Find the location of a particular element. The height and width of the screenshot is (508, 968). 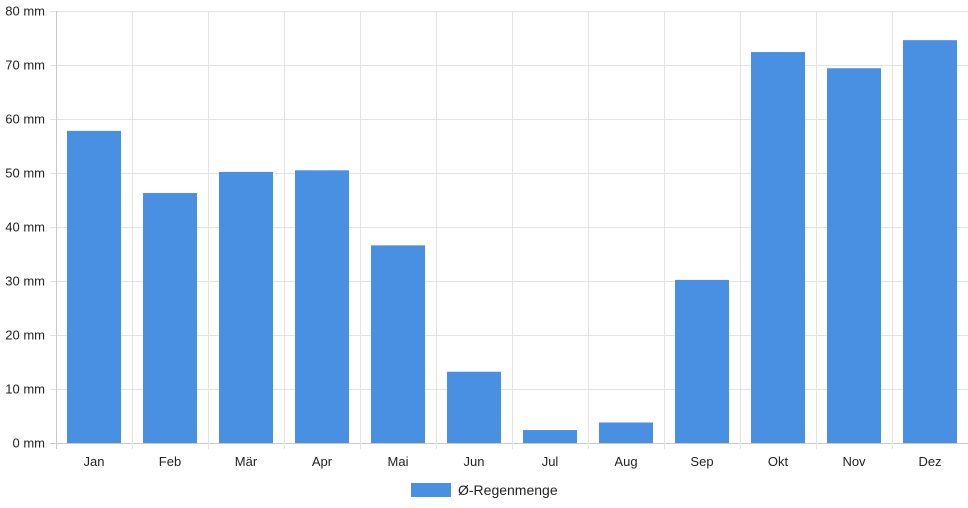

x-tick-label: Sep is located at coordinates (701, 461).